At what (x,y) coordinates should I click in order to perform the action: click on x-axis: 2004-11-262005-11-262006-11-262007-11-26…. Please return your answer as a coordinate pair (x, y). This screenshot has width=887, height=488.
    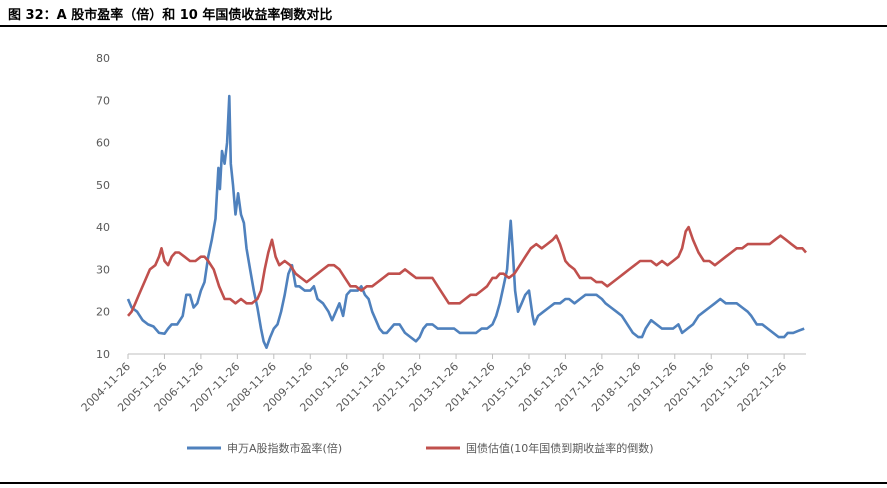
    Looking at the image, I should click on (442, 383).